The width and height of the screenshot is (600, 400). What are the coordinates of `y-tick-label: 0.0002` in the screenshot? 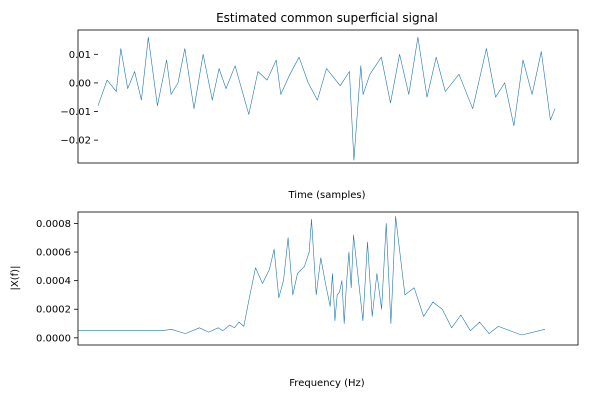 It's located at (53, 310).